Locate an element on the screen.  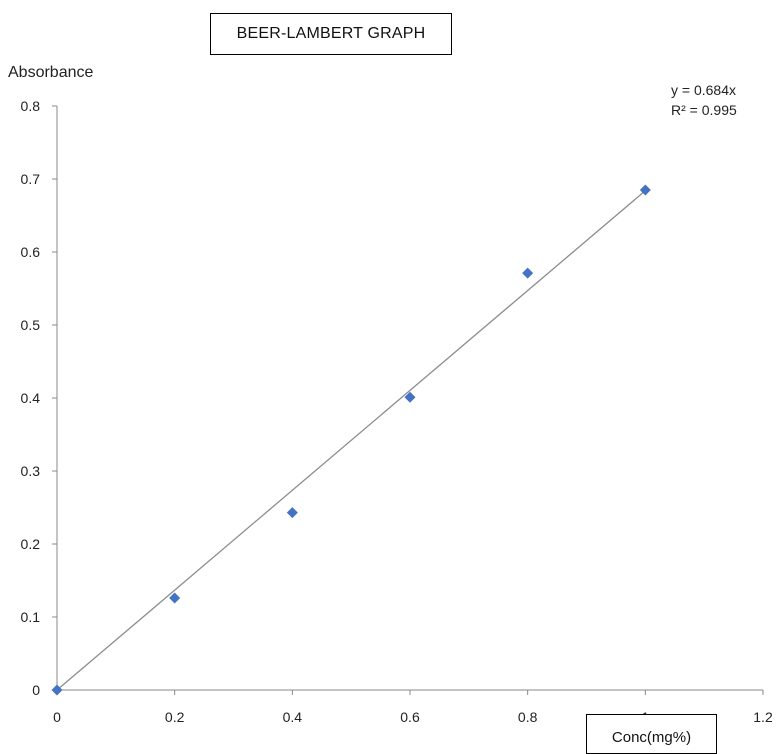
x-tick-label: 0.4 is located at coordinates (293, 717).